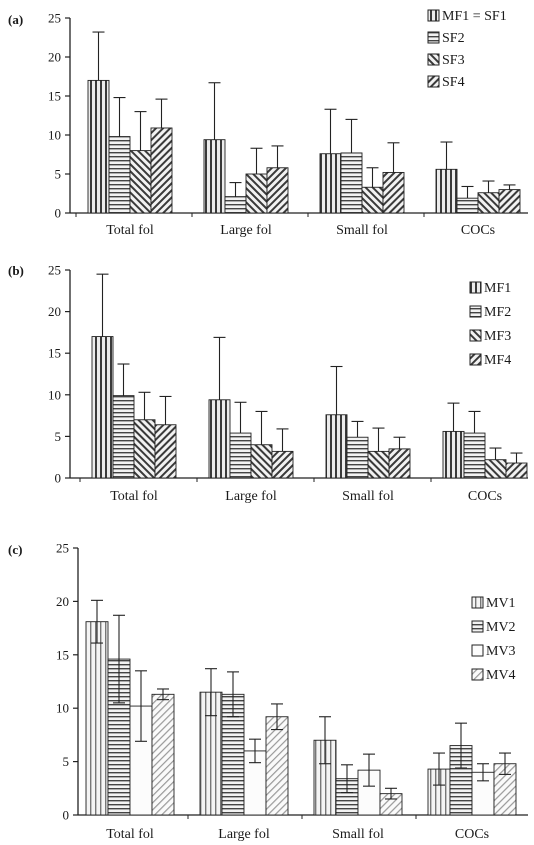  Describe the element at coordinates (123, 437) in the screenshot. I see `bar-mf2-total-fol` at that location.